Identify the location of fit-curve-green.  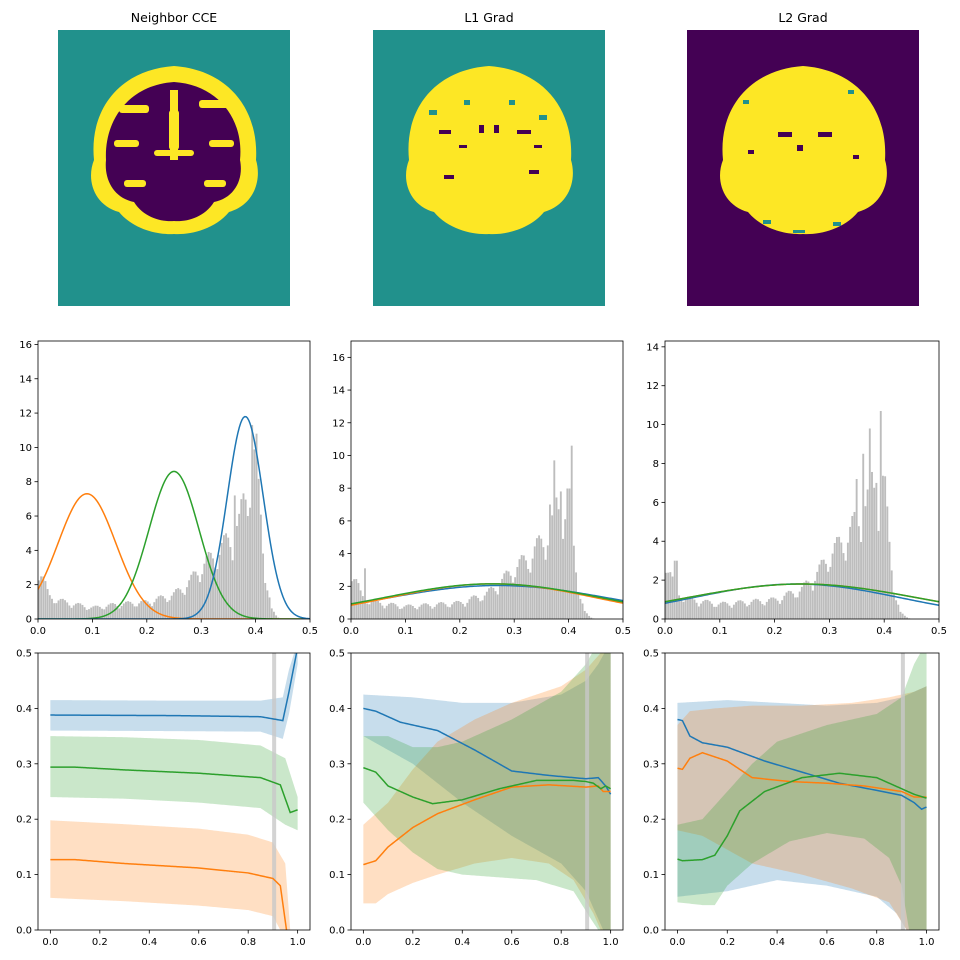
(802, 593).